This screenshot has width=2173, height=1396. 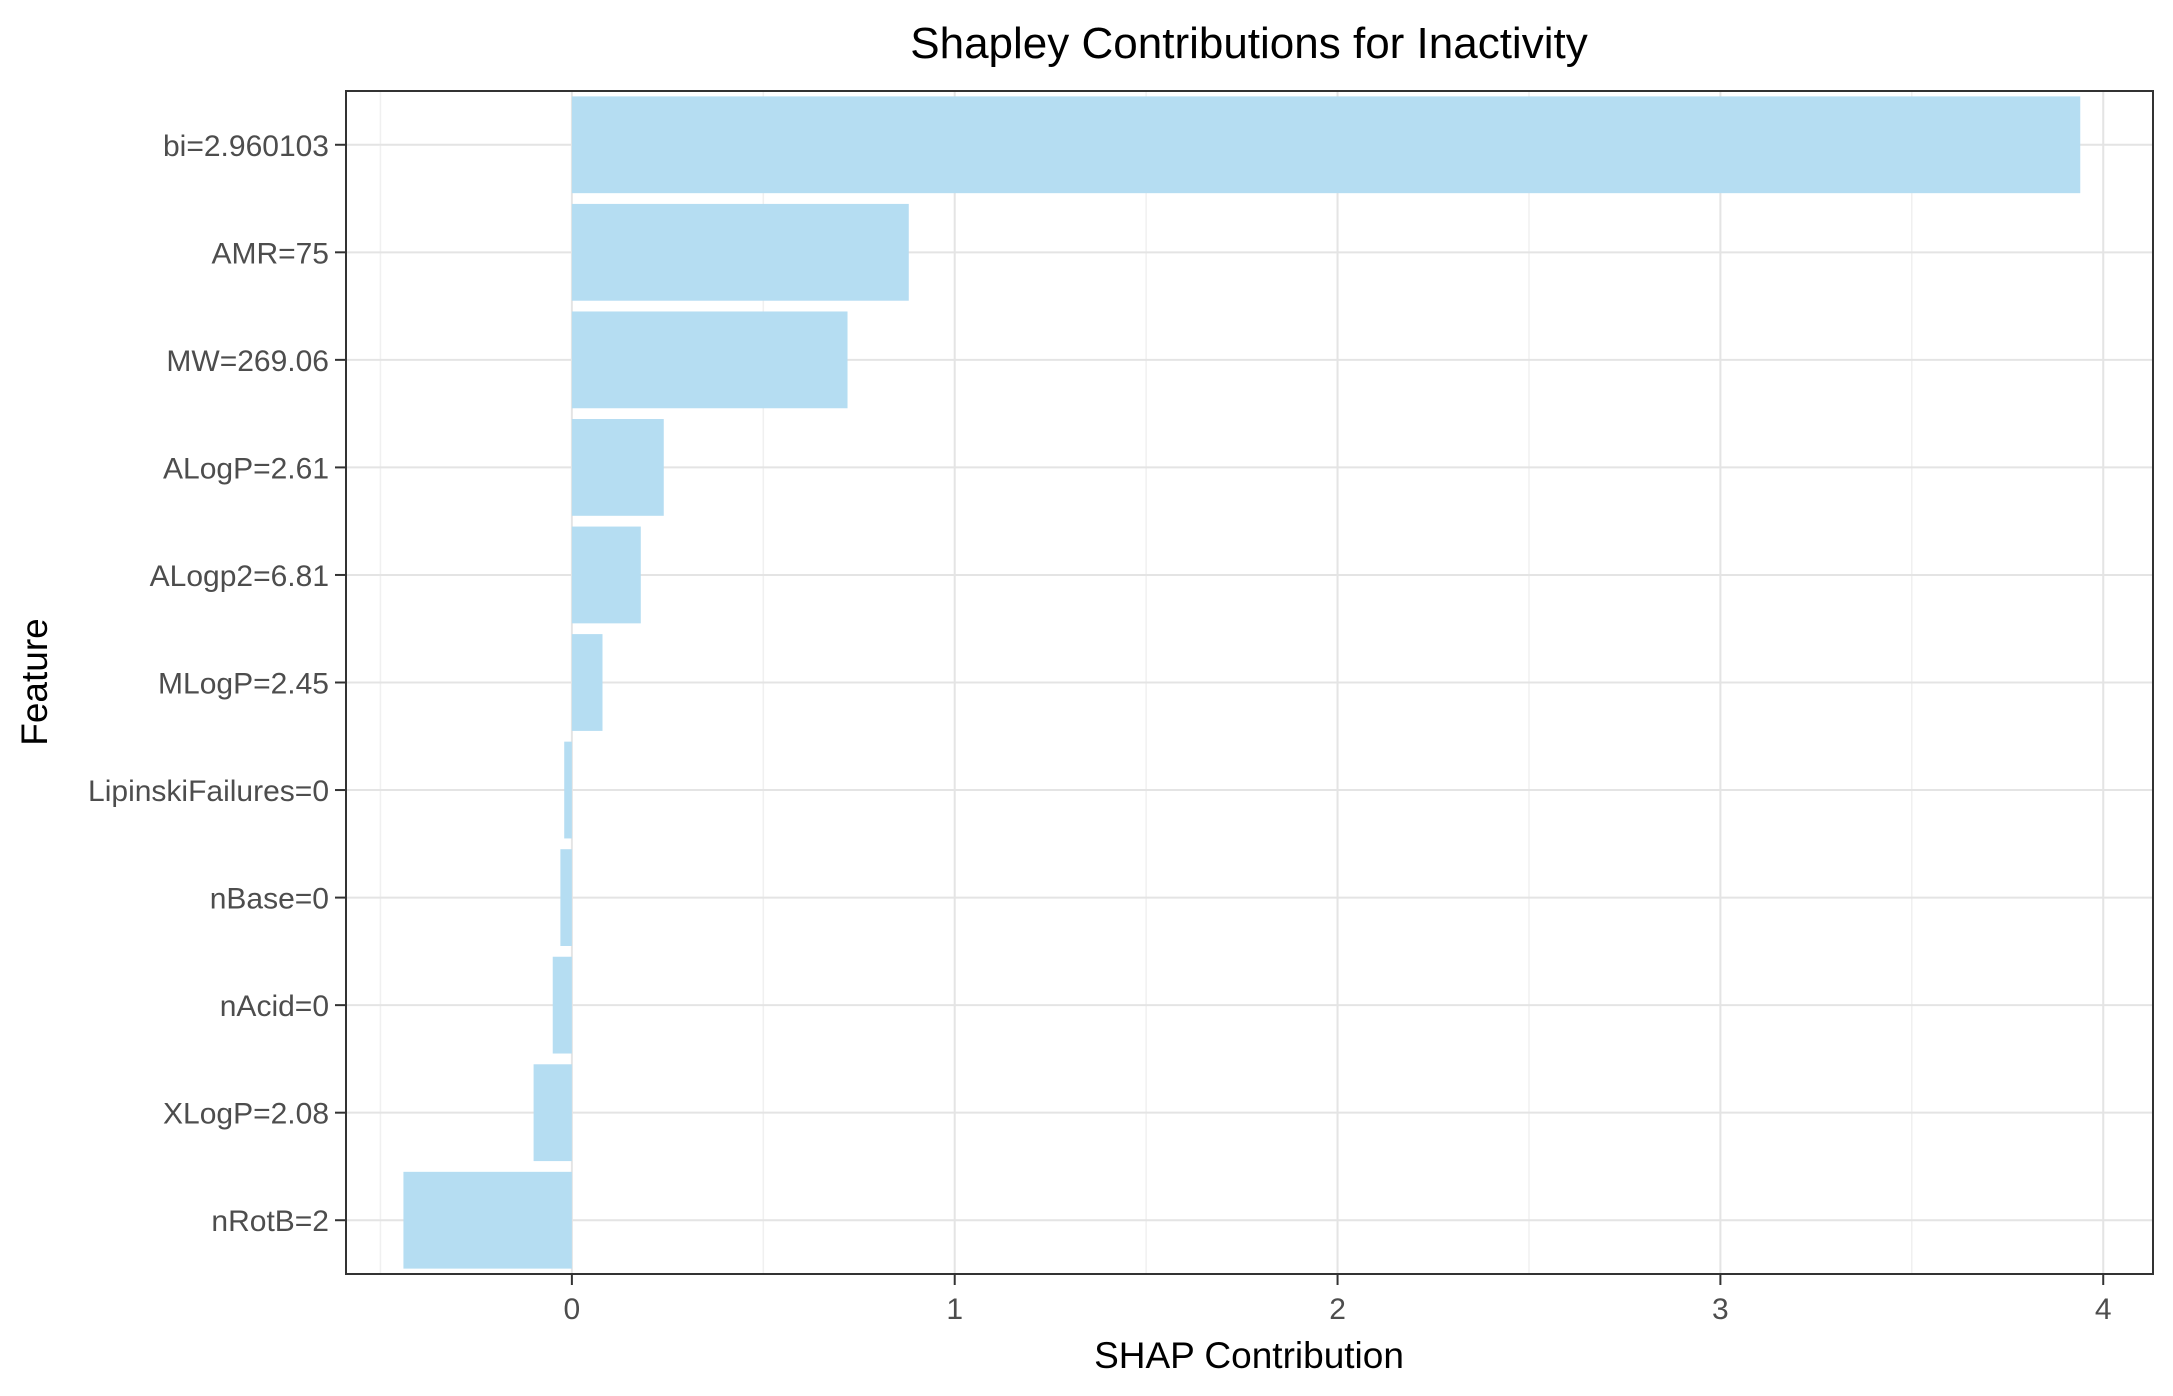 I want to click on y-tick-label: MLogP=2.45, so click(x=243, y=684).